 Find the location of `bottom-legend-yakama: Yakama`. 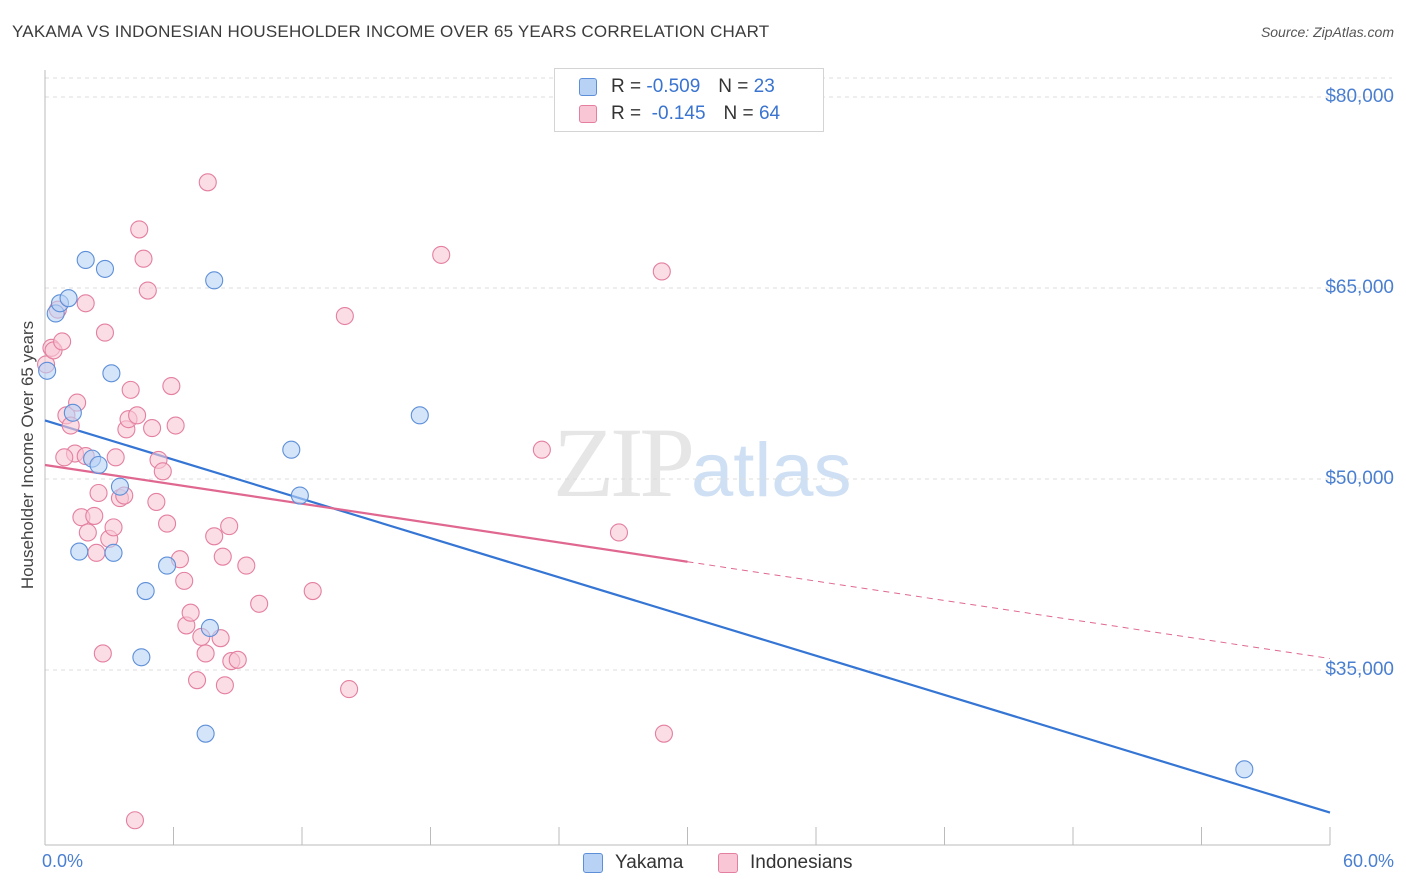

bottom-legend-yakama: Yakama is located at coordinates (633, 863).